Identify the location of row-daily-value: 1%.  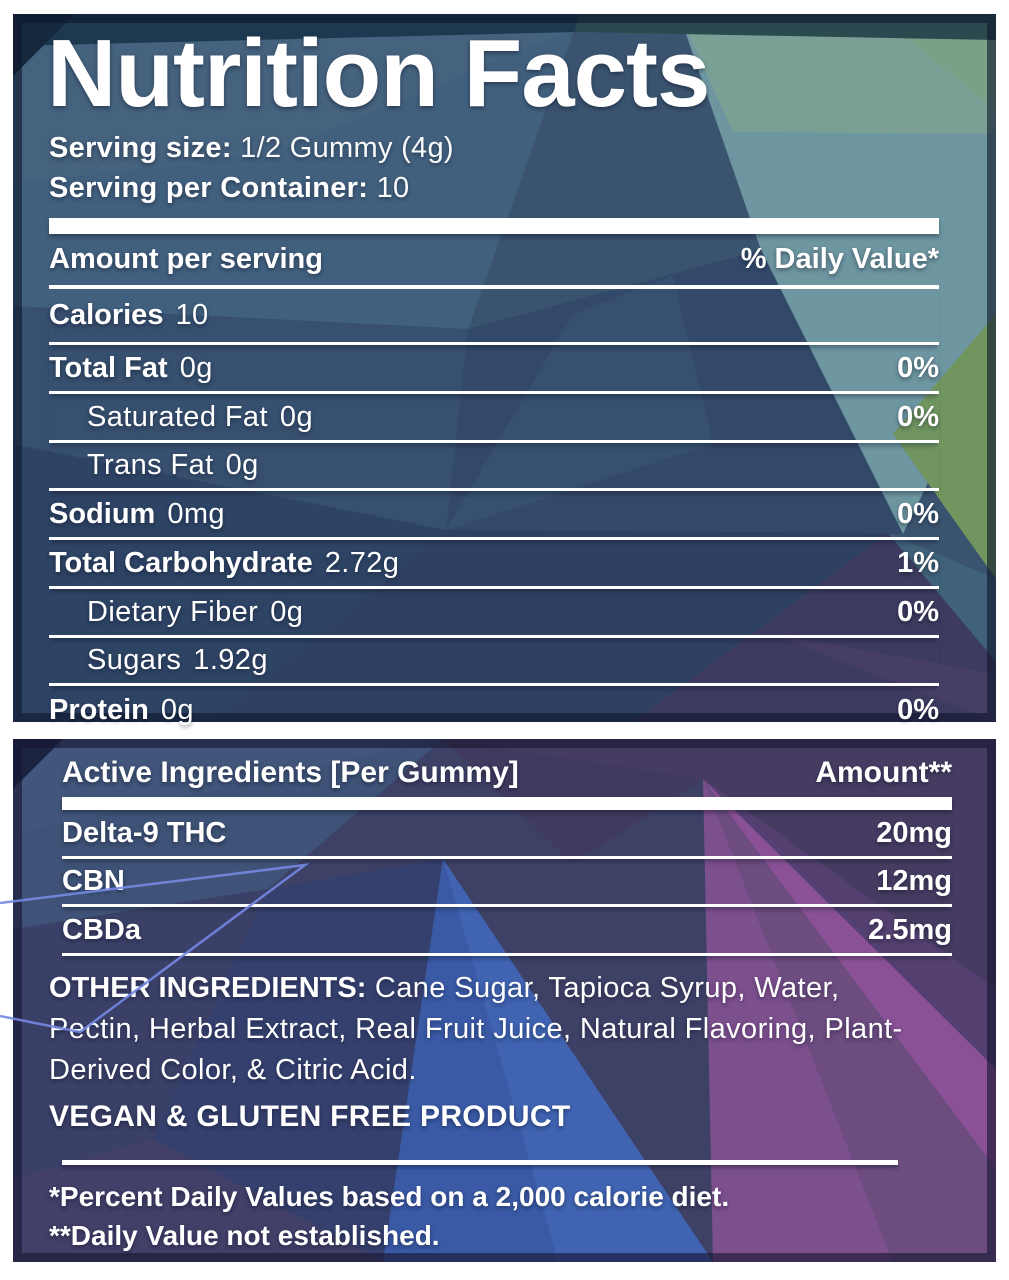
(918, 562).